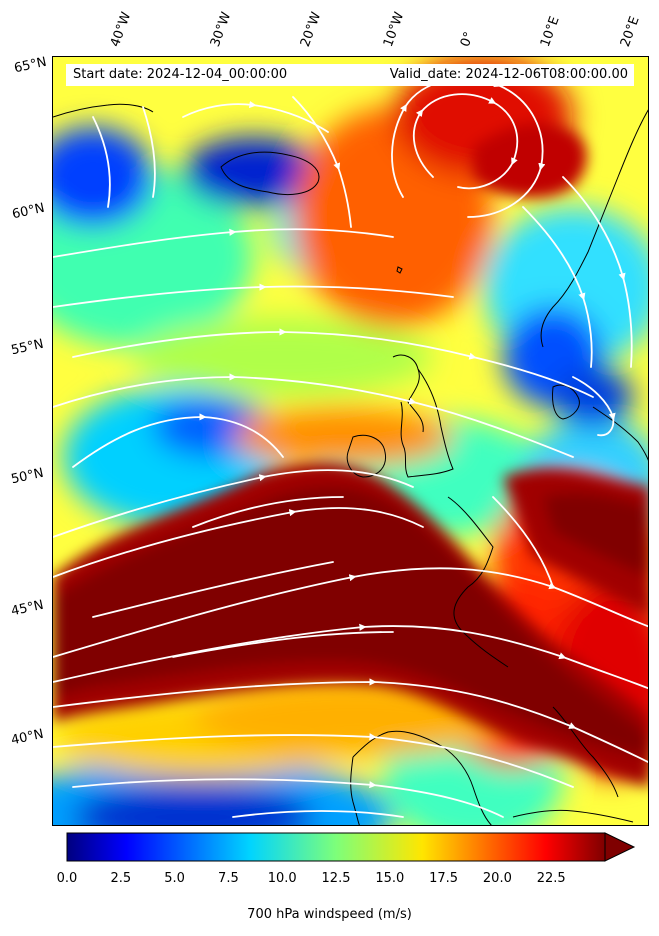 This screenshot has height=936, width=659. I want to click on lat-label-40n: 40°N, so click(27, 737).